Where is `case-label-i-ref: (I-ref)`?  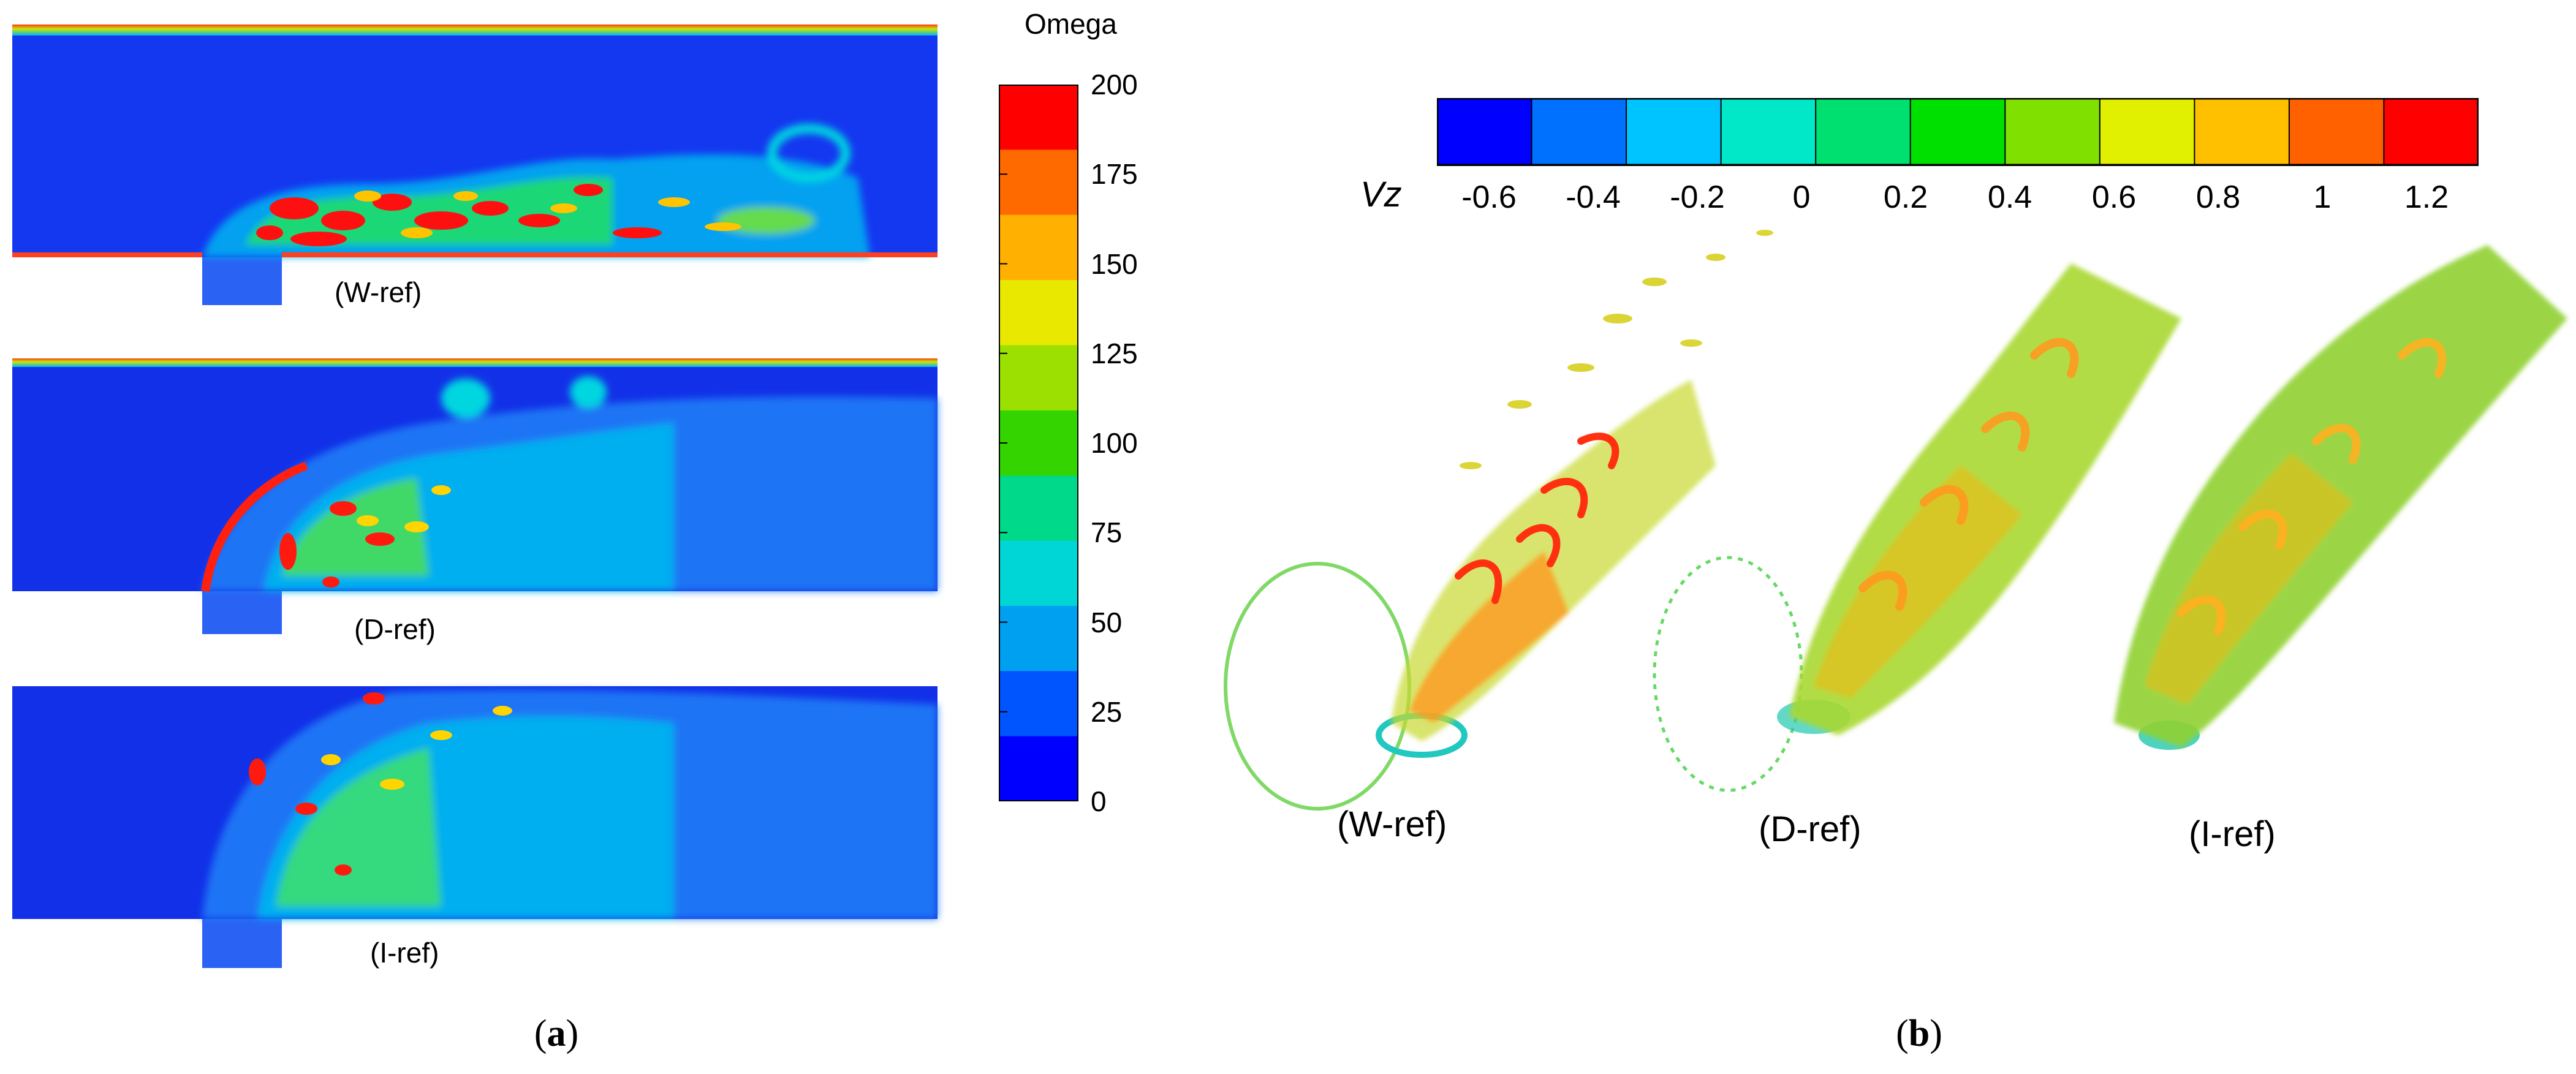 case-label-i-ref: (I-ref) is located at coordinates (405, 953).